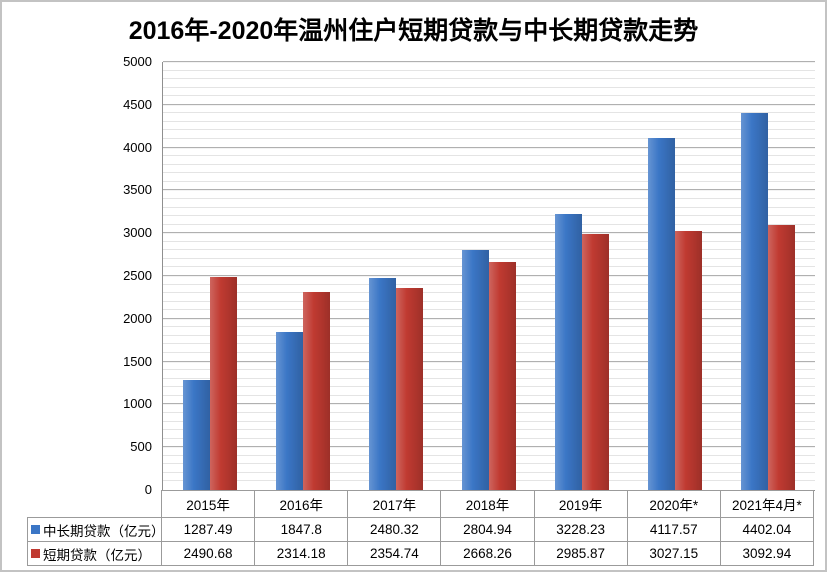 This screenshot has width=827, height=572. Describe the element at coordinates (581, 554) in the screenshot. I see `table-value-cell: 2985.87` at that location.